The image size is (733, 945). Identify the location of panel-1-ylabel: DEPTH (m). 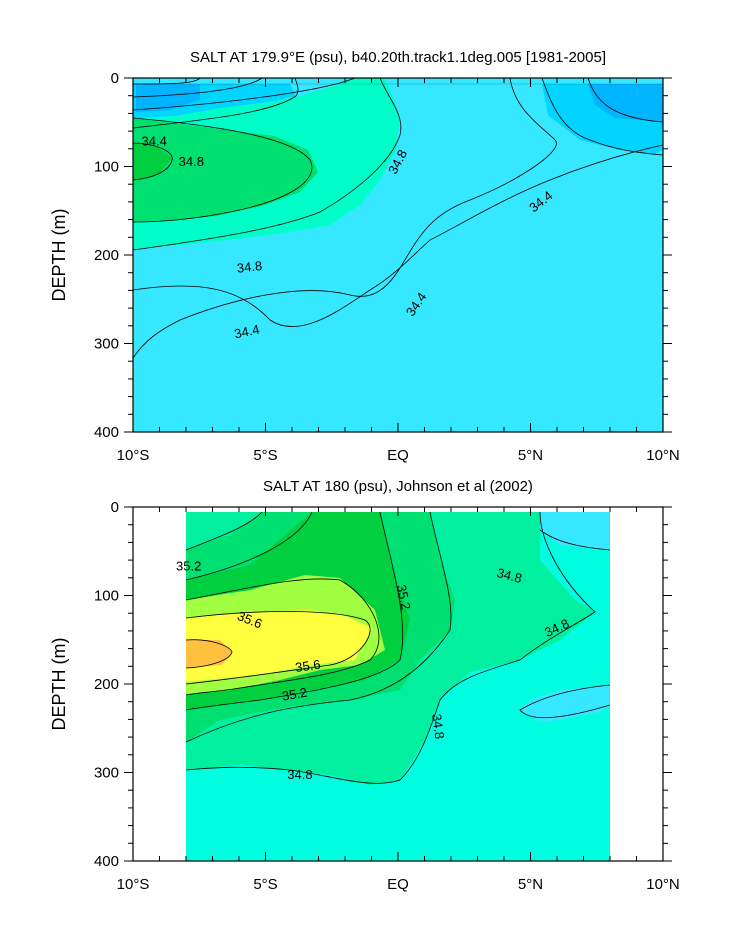
(59, 255).